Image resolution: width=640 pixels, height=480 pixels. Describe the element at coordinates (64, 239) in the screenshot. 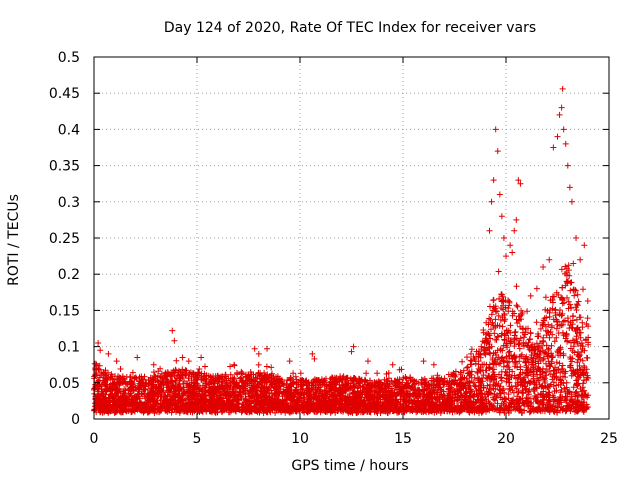

I see `y-tick-label: 0.25` at that location.